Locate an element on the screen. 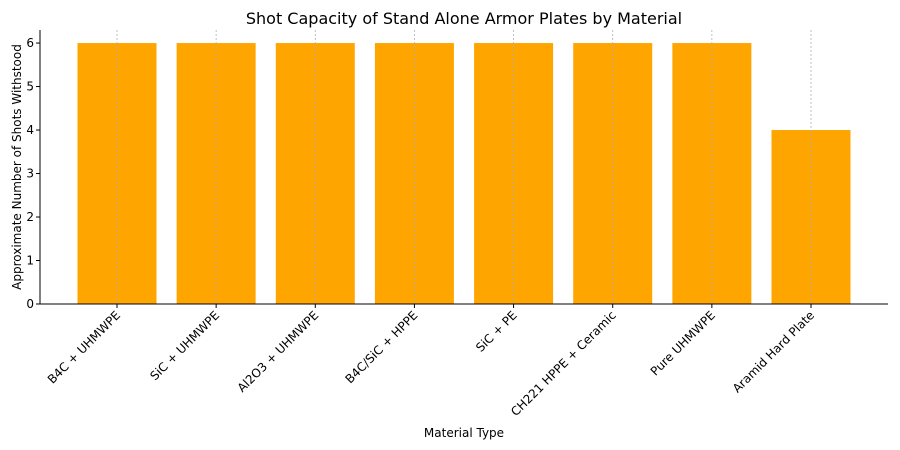  y-tick-label: 6 is located at coordinates (30, 43).